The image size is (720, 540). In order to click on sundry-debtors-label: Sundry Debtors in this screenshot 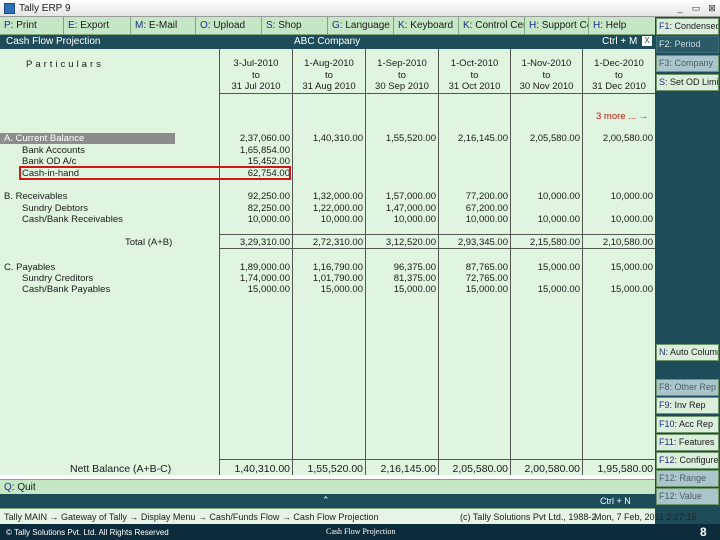, I will do `click(55, 208)`.